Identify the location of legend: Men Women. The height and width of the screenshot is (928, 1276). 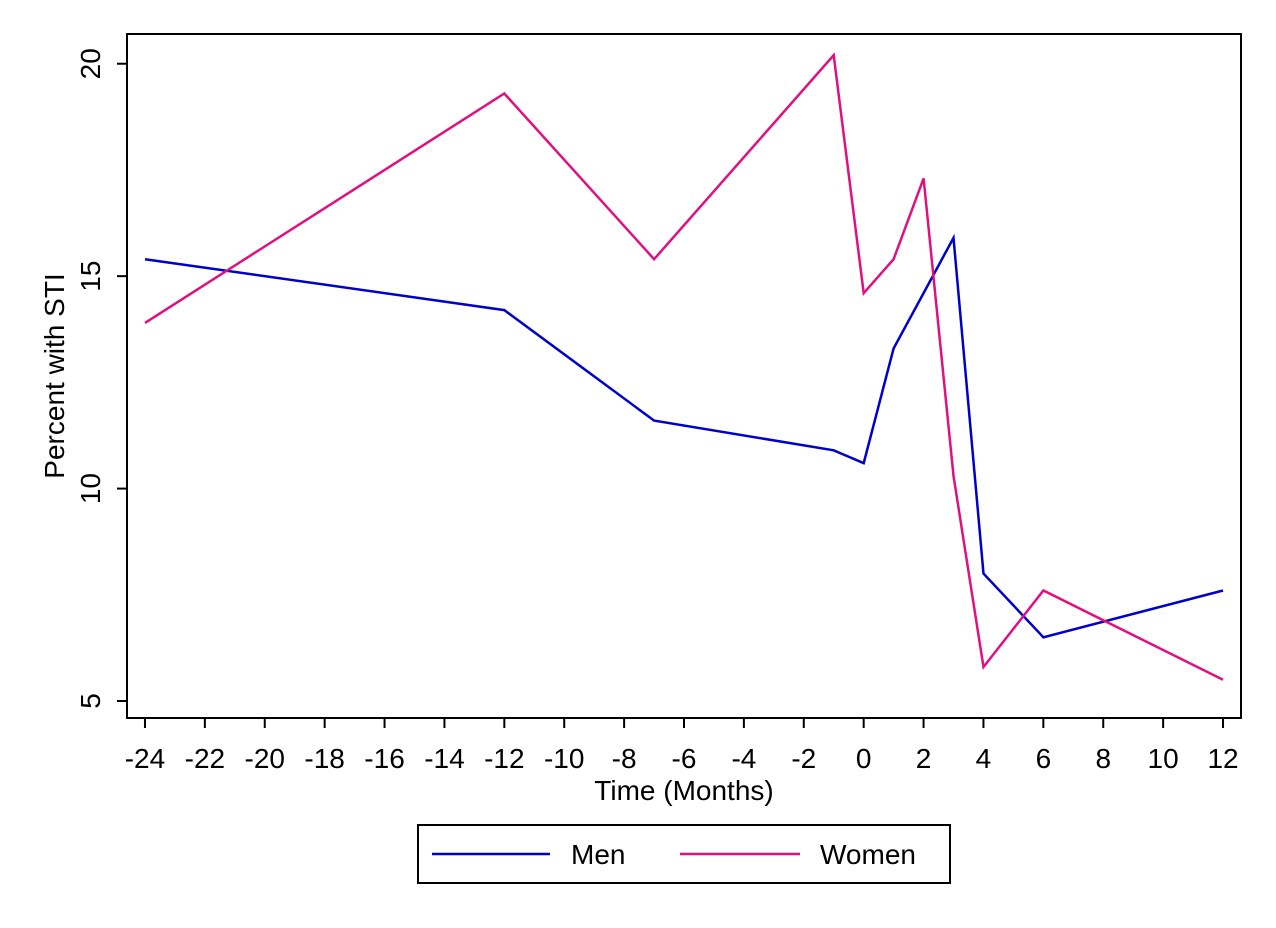
(684, 854).